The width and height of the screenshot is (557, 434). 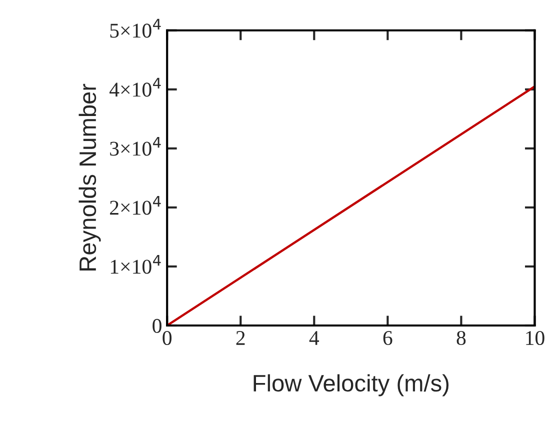 What do you see at coordinates (135, 264) in the screenshot?
I see `y-tick-label: 1×10$^{4}$` at bounding box center [135, 264].